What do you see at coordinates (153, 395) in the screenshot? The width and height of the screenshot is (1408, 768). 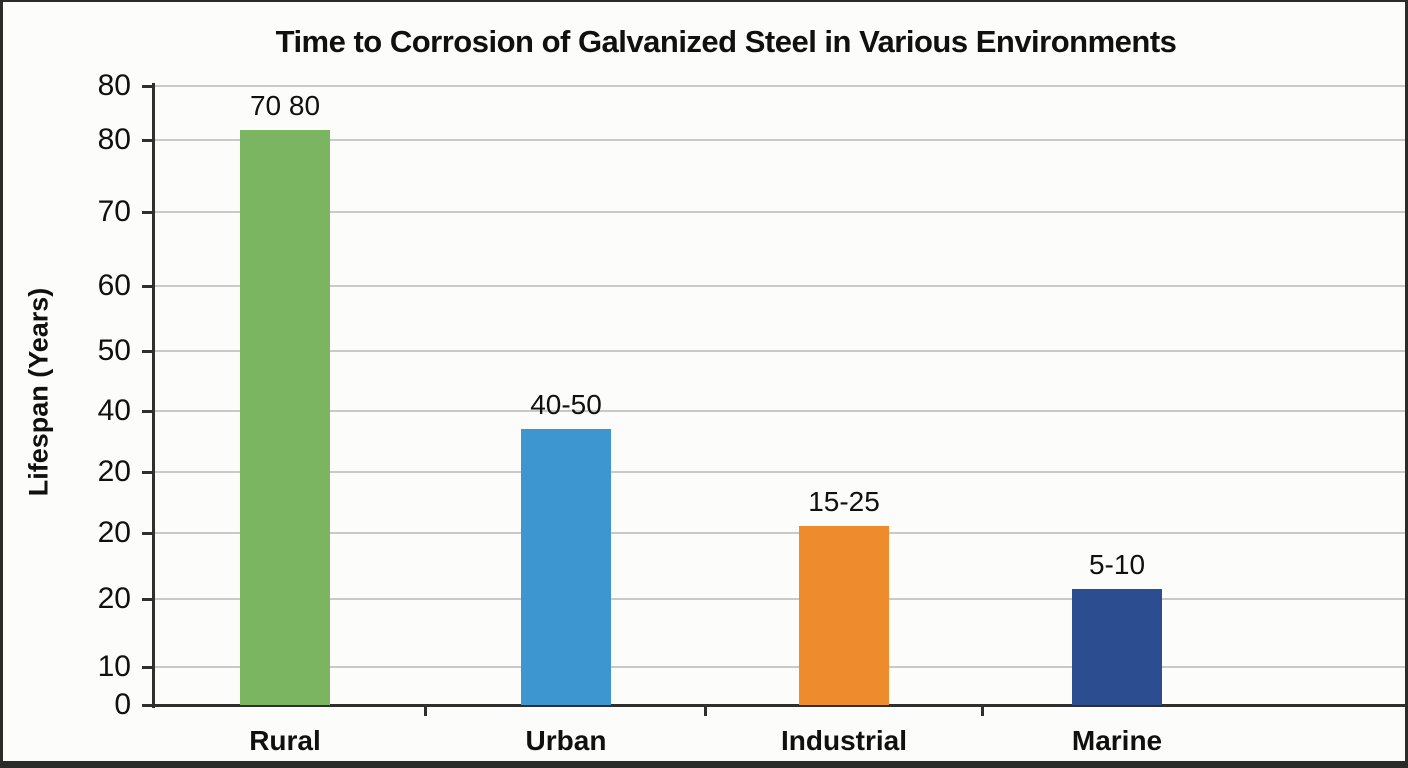 I see `left-spine` at bounding box center [153, 395].